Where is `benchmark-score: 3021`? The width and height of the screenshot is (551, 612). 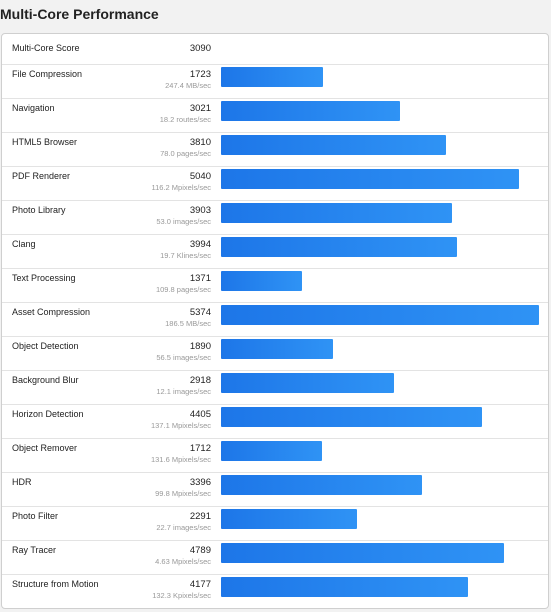 benchmark-score: 3021 is located at coordinates (200, 108).